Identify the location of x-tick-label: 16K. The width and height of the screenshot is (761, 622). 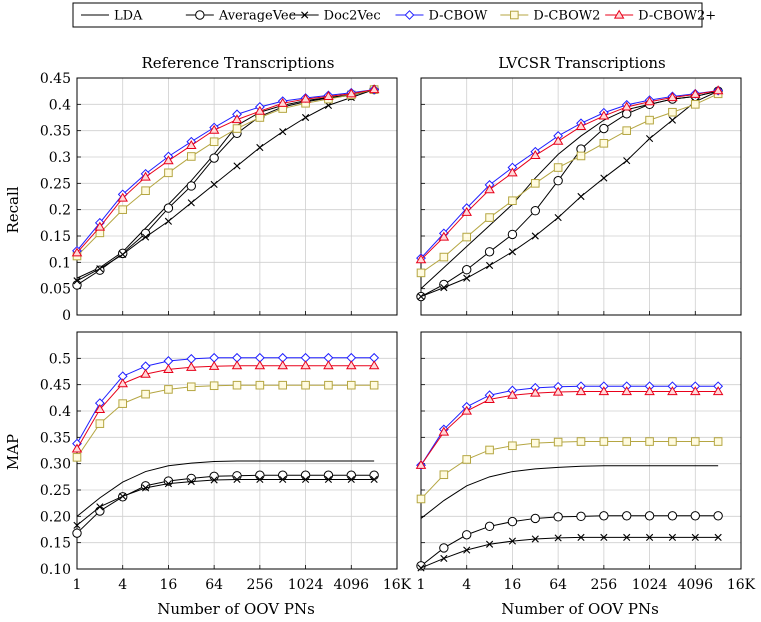
(397, 585).